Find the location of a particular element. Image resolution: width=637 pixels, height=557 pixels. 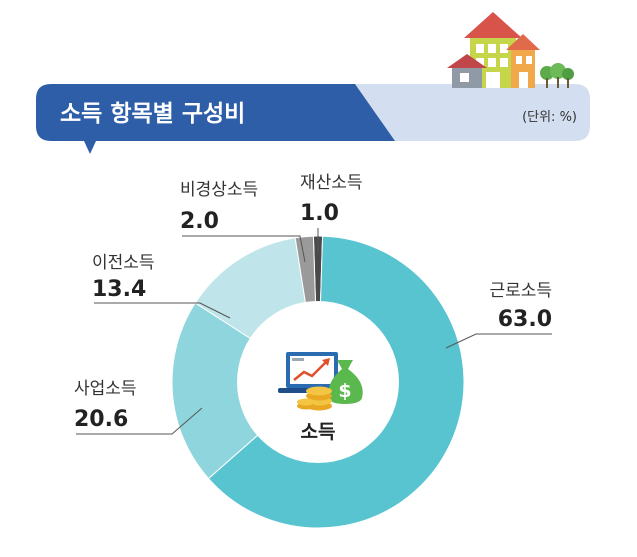

coin-stack-icon is located at coordinates (314, 398).